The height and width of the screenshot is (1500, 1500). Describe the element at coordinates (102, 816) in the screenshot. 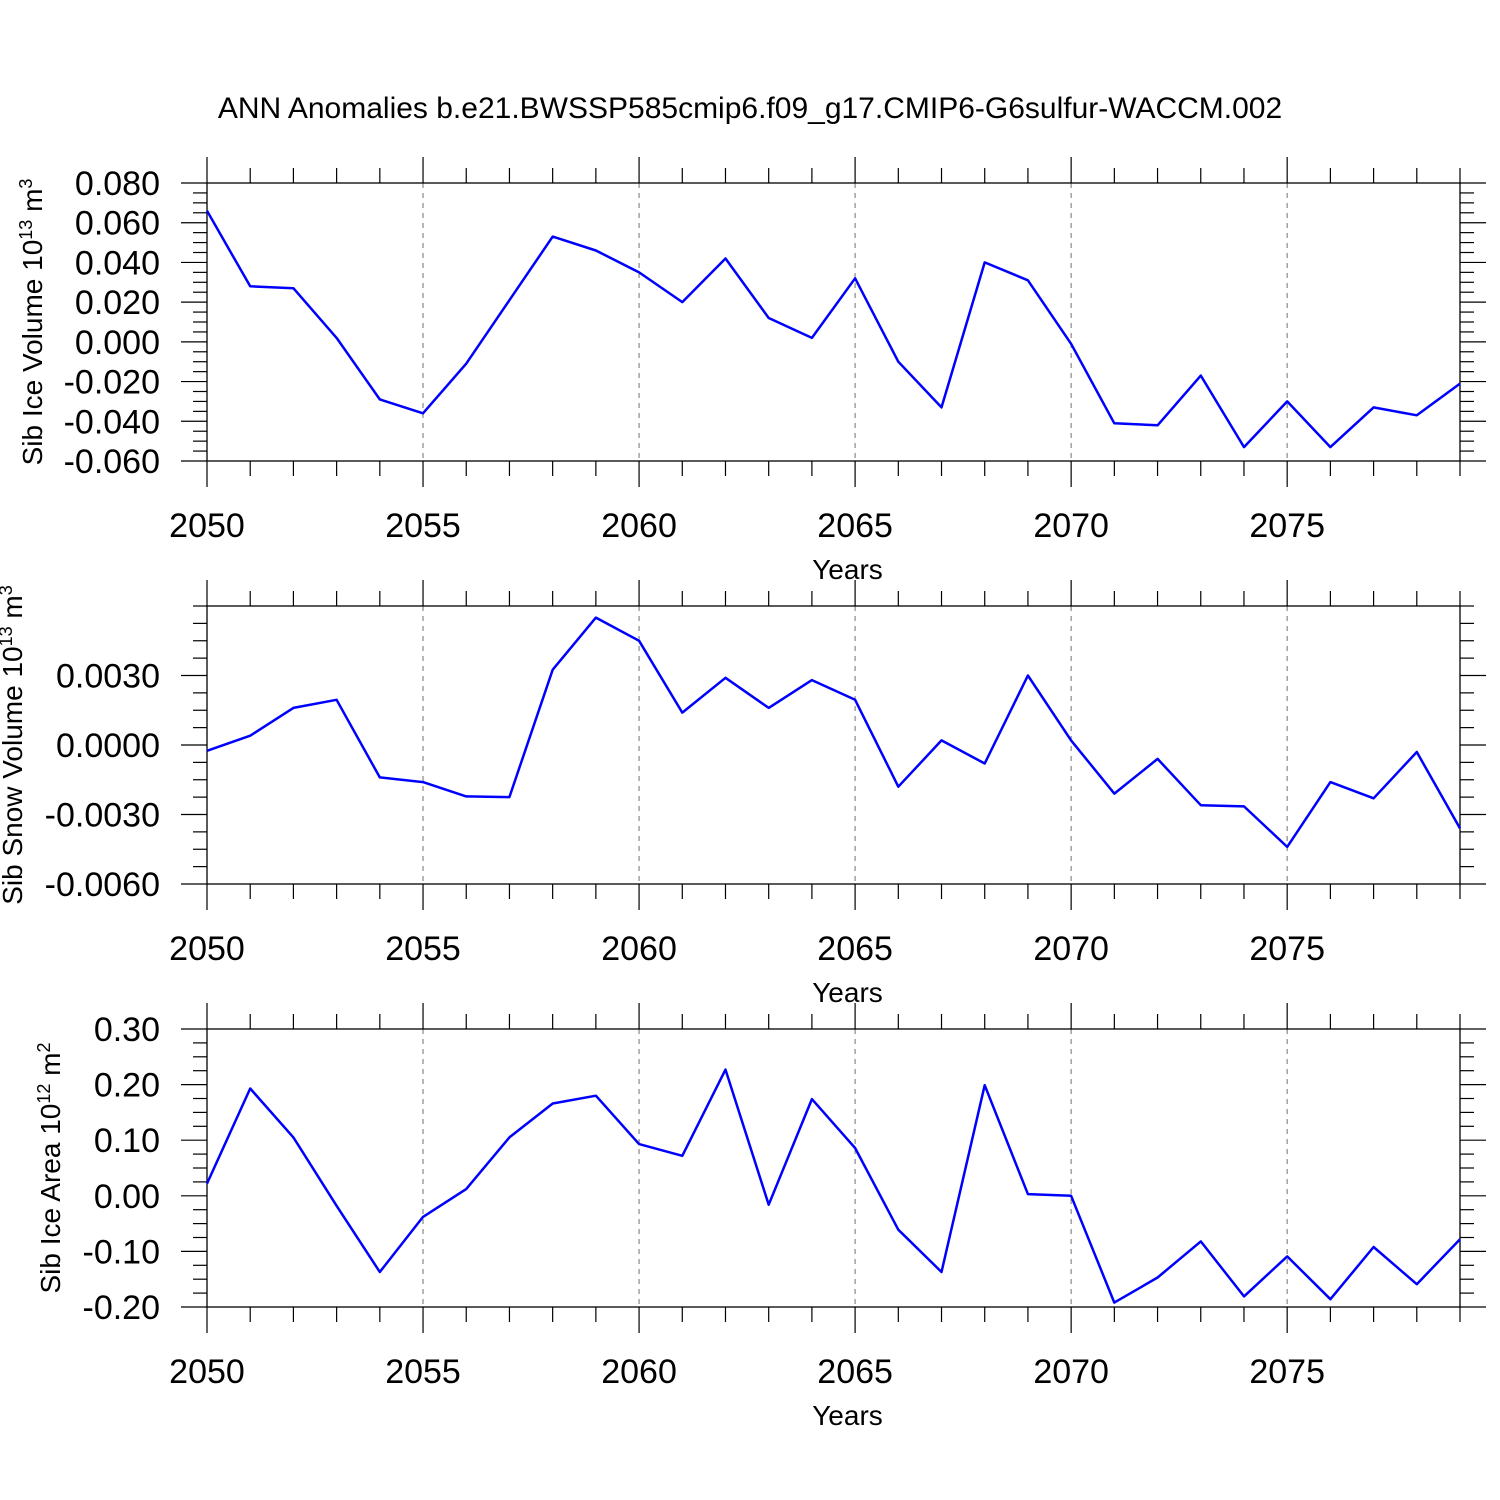

I see `y-tick-label: -0.0030` at that location.